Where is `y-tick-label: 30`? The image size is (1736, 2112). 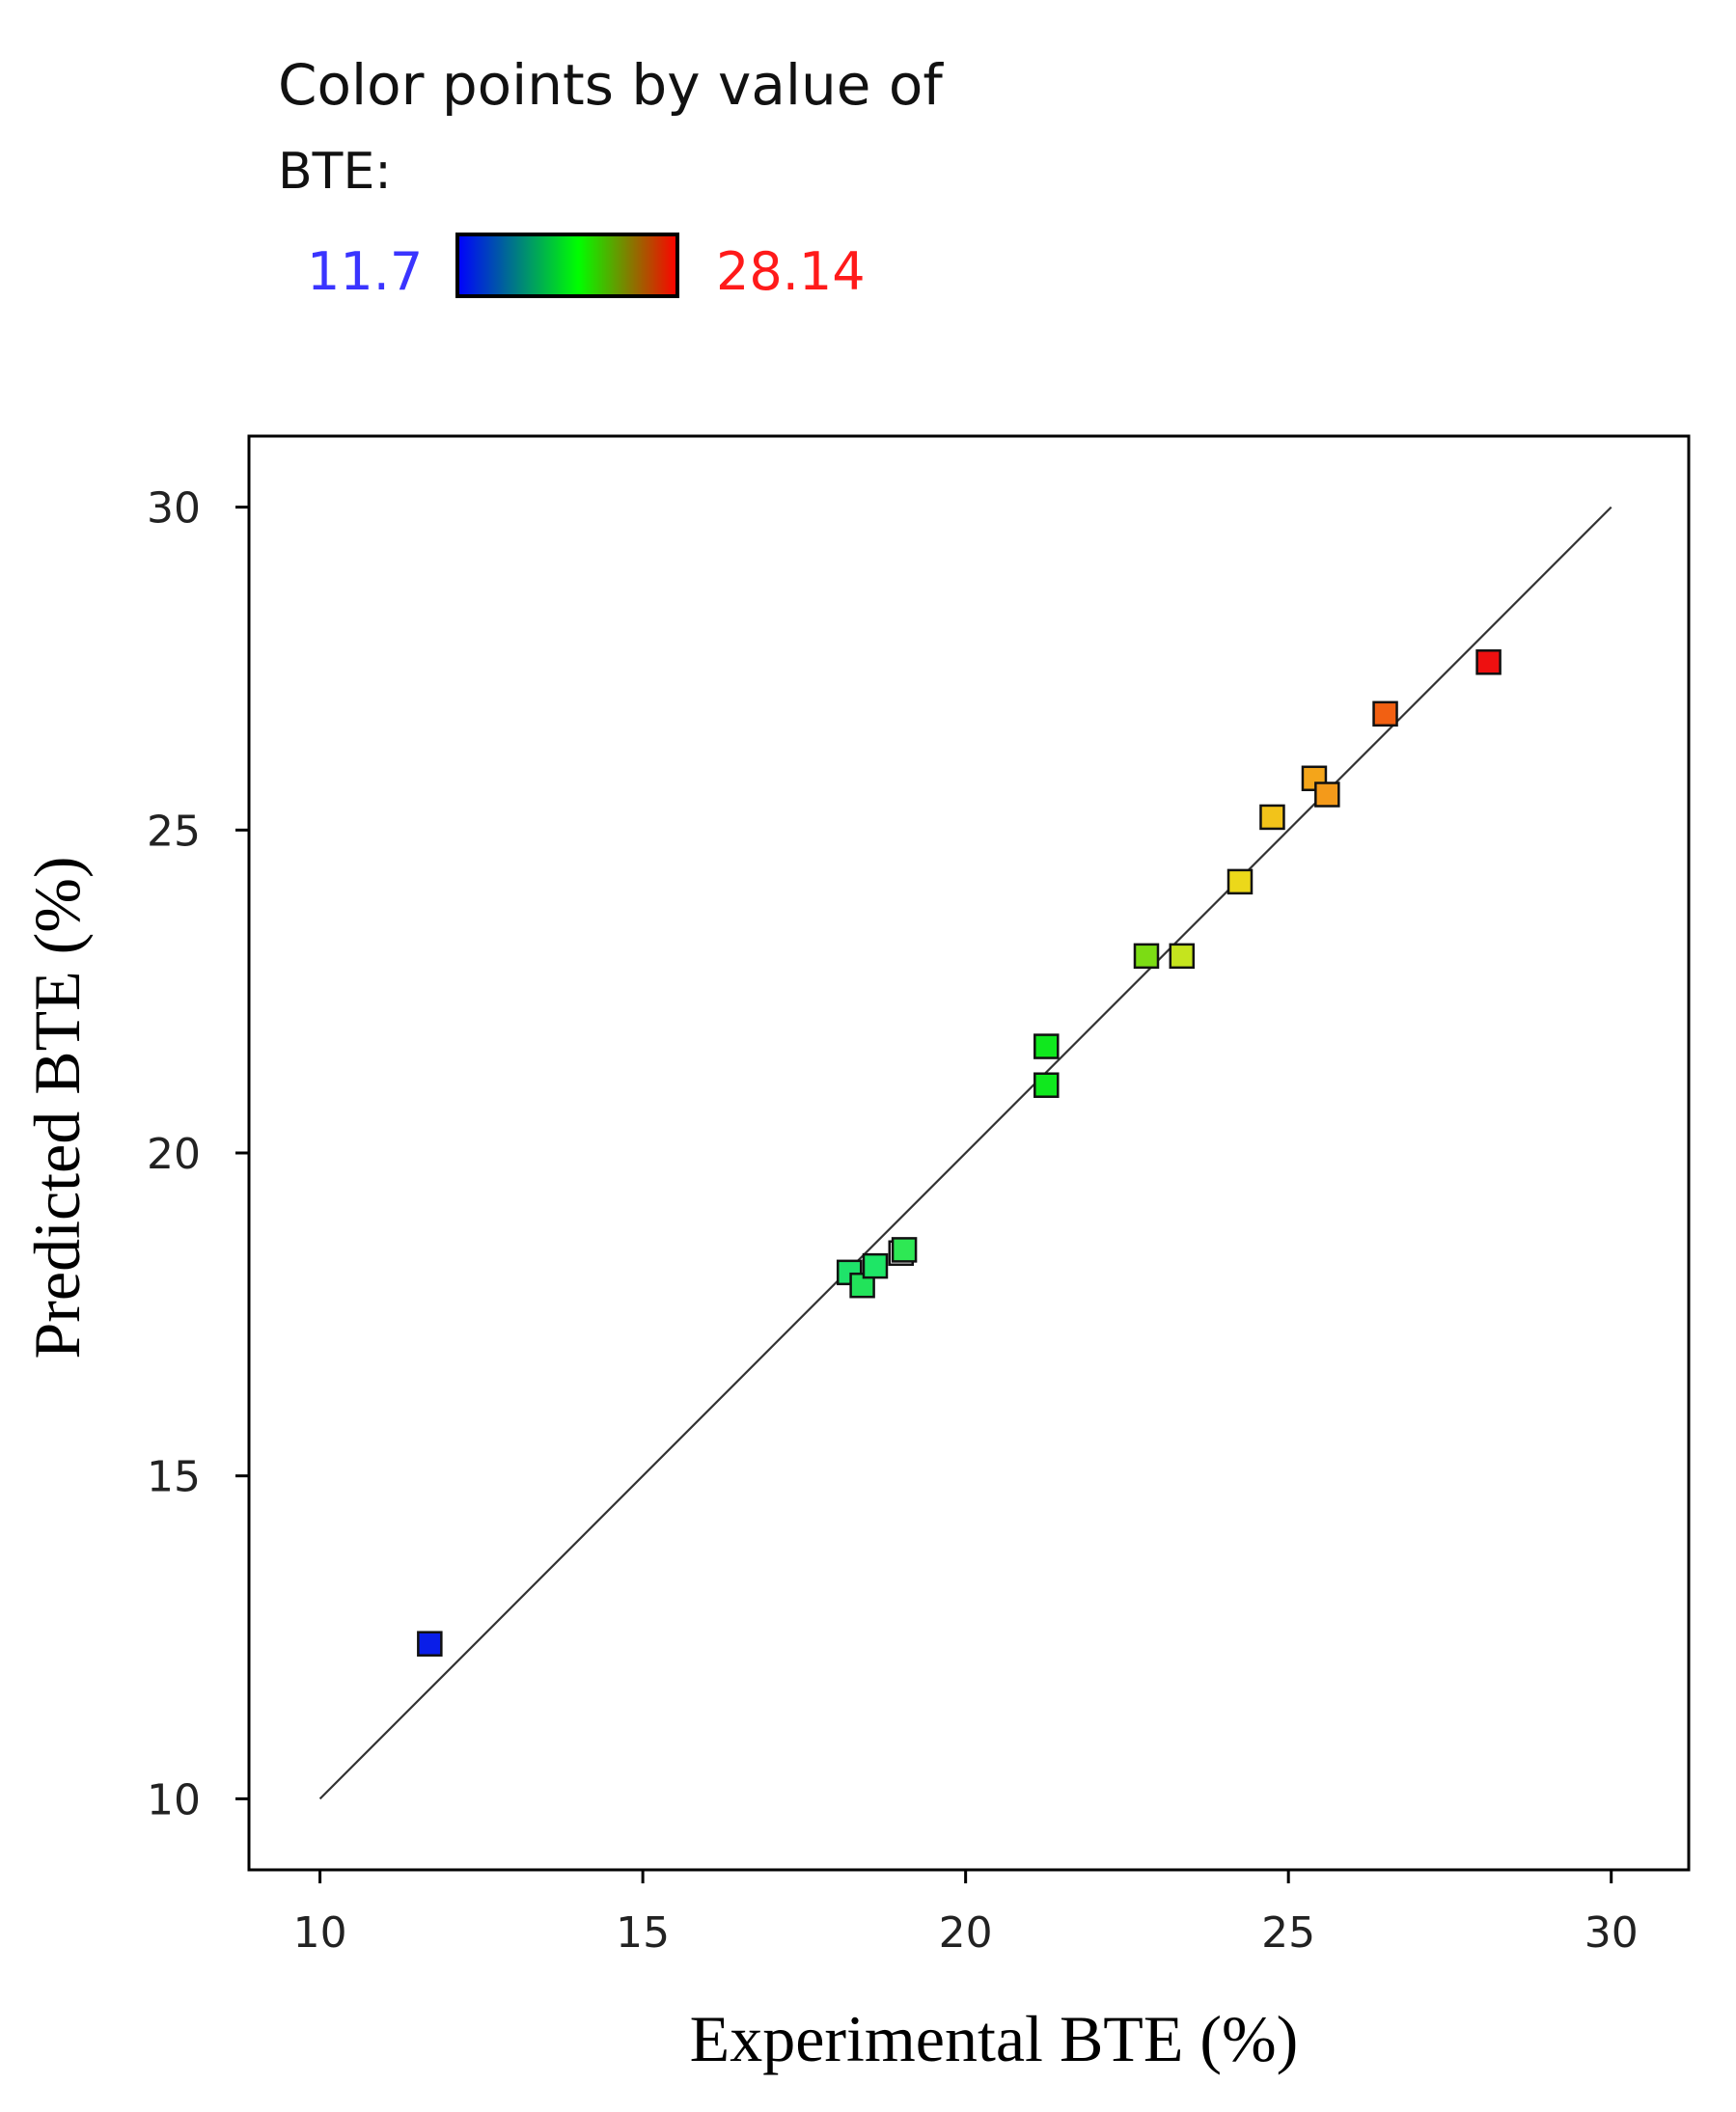 y-tick-label: 30 is located at coordinates (174, 509).